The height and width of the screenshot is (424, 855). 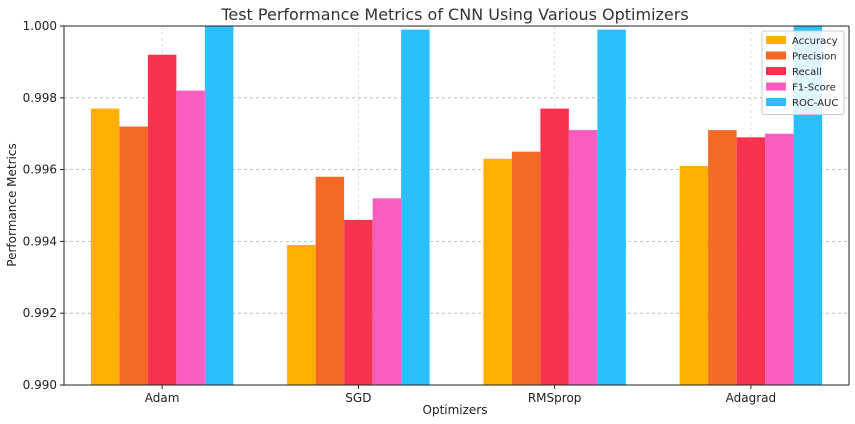 What do you see at coordinates (814, 57) in the screenshot?
I see `legend-entry: Precision` at bounding box center [814, 57].